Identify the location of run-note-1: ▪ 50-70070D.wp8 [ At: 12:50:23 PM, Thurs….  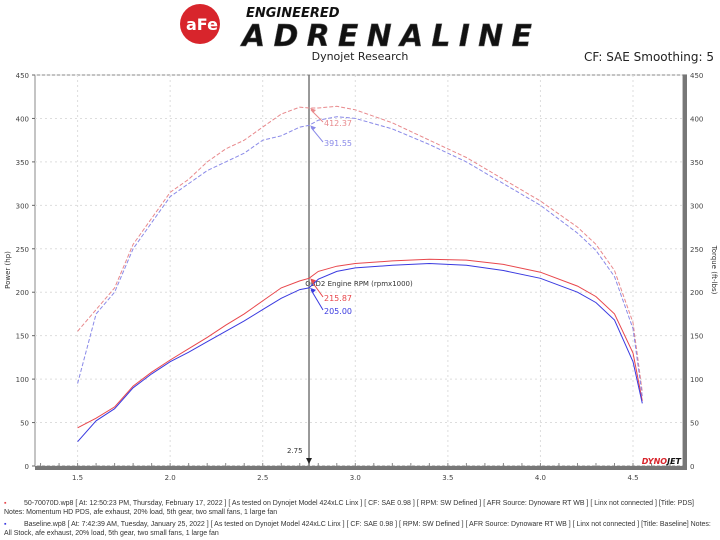
(349, 508).